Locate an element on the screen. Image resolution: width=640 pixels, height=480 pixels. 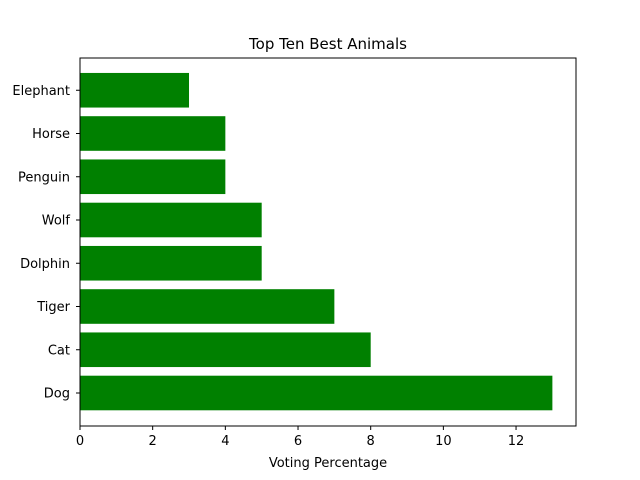
y-tick-label-horse: Horse is located at coordinates (51, 134).